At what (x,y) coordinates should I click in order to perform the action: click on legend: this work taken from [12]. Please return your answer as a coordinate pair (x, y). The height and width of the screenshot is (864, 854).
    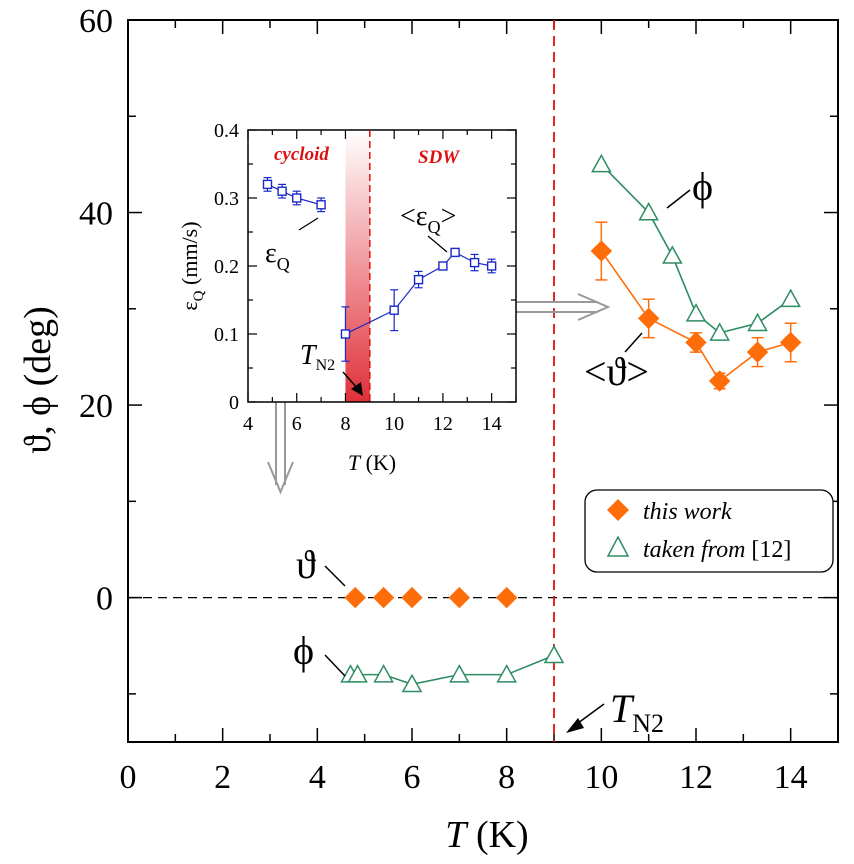
    Looking at the image, I should click on (709, 531).